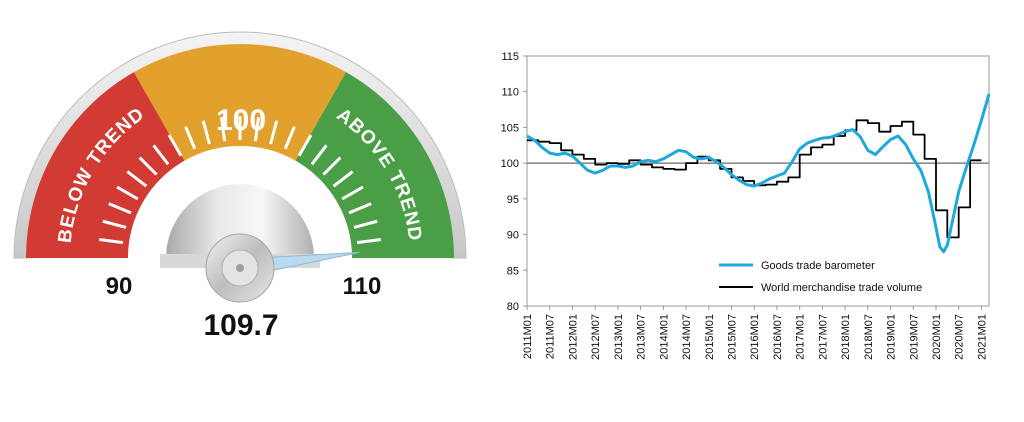 The width and height of the screenshot is (1024, 422). Describe the element at coordinates (514, 182) in the screenshot. I see `y-axis-ticks: 80 85 90 95 100 105 110 115` at that location.